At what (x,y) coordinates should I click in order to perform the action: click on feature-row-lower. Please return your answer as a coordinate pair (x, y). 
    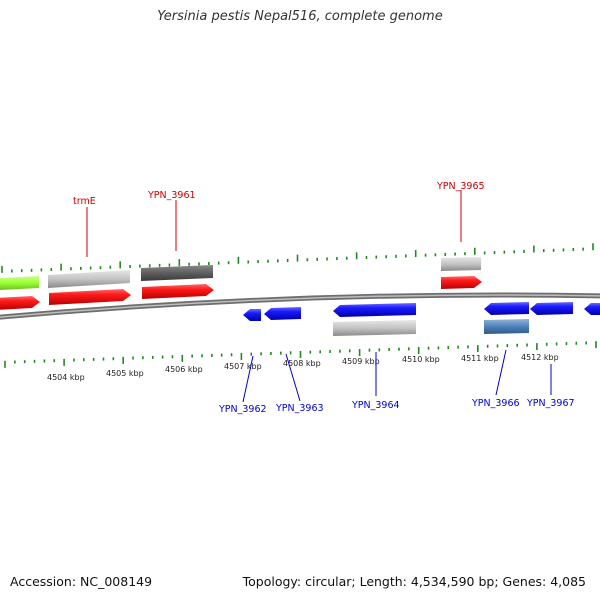
    Looking at the image, I should click on (431, 327).